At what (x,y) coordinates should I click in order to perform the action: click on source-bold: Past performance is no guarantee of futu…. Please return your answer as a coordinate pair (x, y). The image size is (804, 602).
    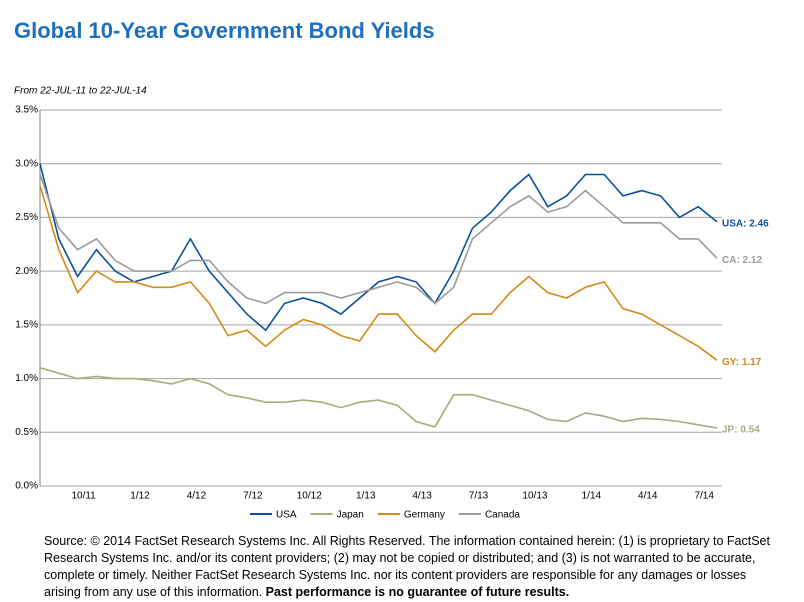
    Looking at the image, I should click on (417, 592).